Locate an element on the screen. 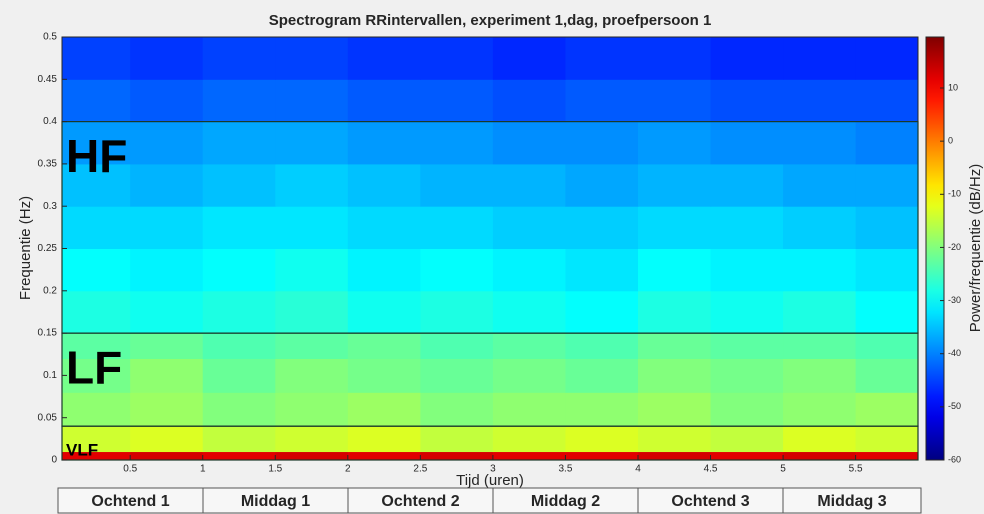 Image resolution: width=984 pixels, height=514 pixels. band-label: HF is located at coordinates (96, 156).